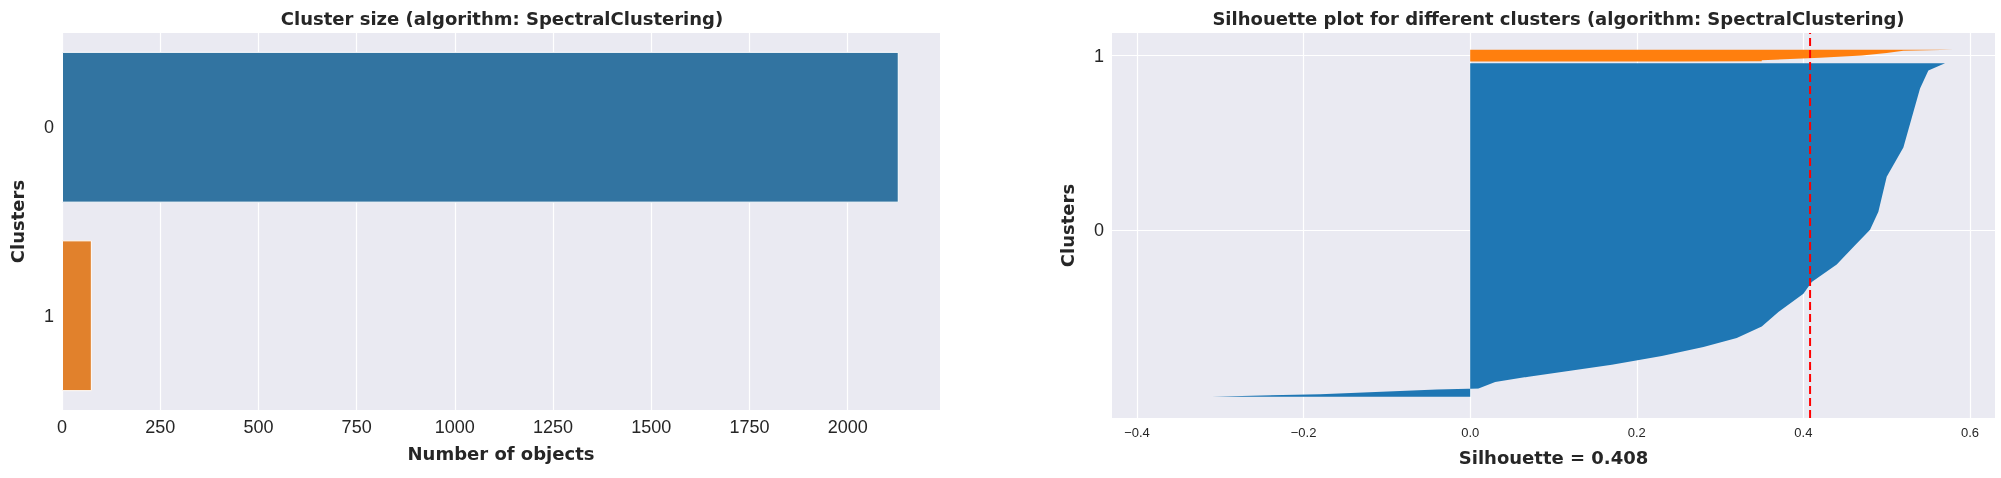 The image size is (2001, 478). Describe the element at coordinates (749, 427) in the screenshot. I see `x-tick-label: 1750` at that location.